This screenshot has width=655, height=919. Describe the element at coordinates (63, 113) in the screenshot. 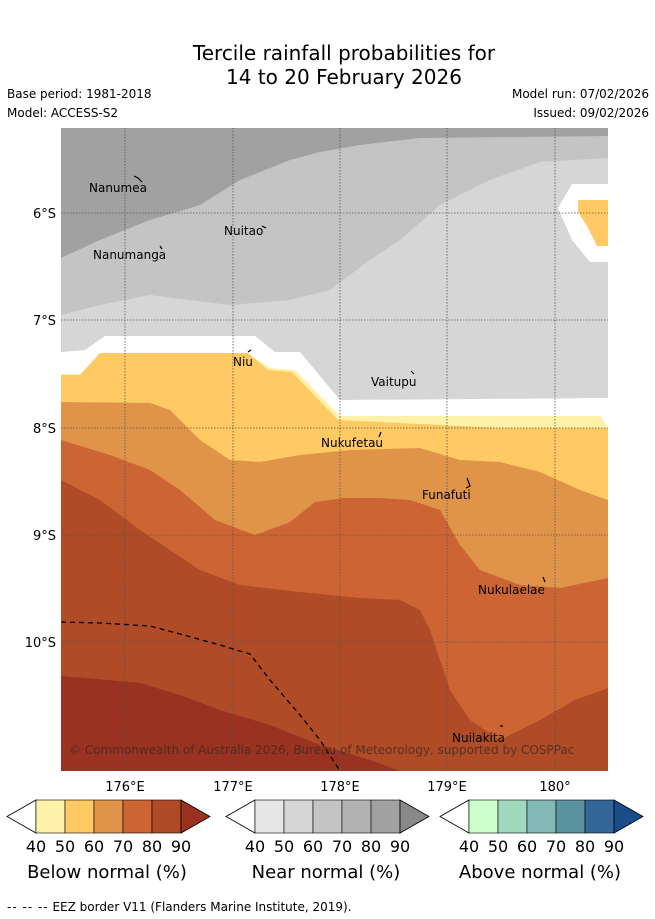

I see `model-name: Model: ACCESS-S2` at that location.